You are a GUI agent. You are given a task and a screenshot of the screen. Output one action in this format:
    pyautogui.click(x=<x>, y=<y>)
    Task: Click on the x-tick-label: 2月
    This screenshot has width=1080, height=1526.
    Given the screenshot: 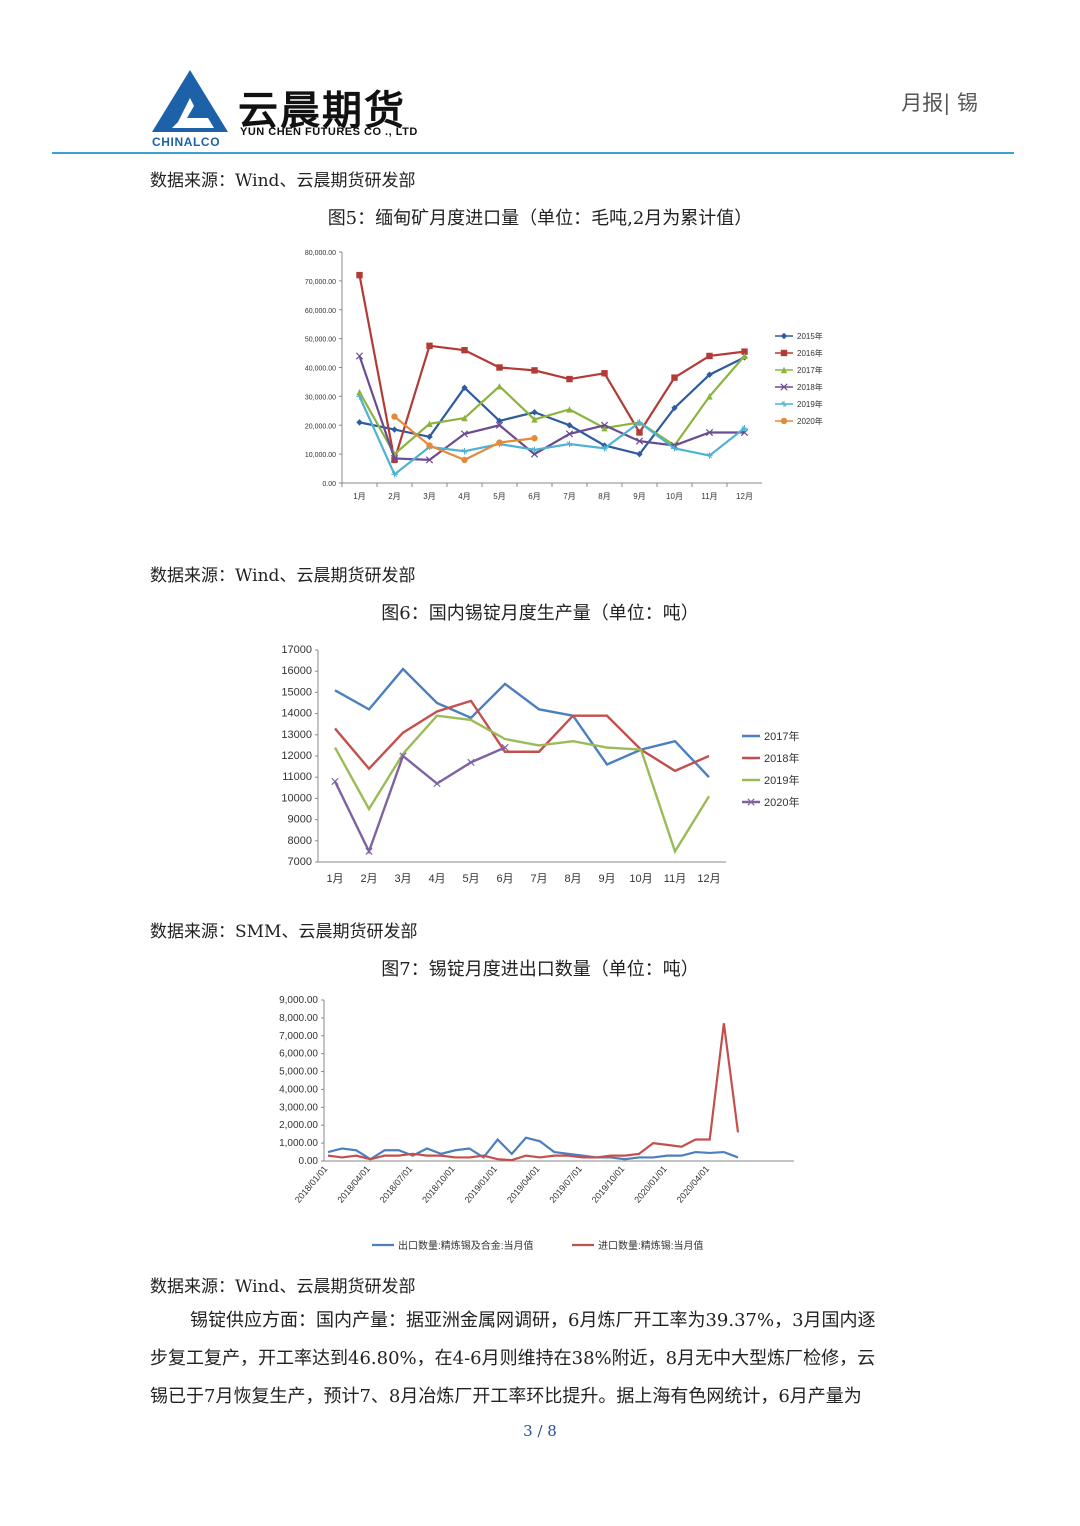 What is the action you would take?
    pyautogui.click(x=394, y=496)
    